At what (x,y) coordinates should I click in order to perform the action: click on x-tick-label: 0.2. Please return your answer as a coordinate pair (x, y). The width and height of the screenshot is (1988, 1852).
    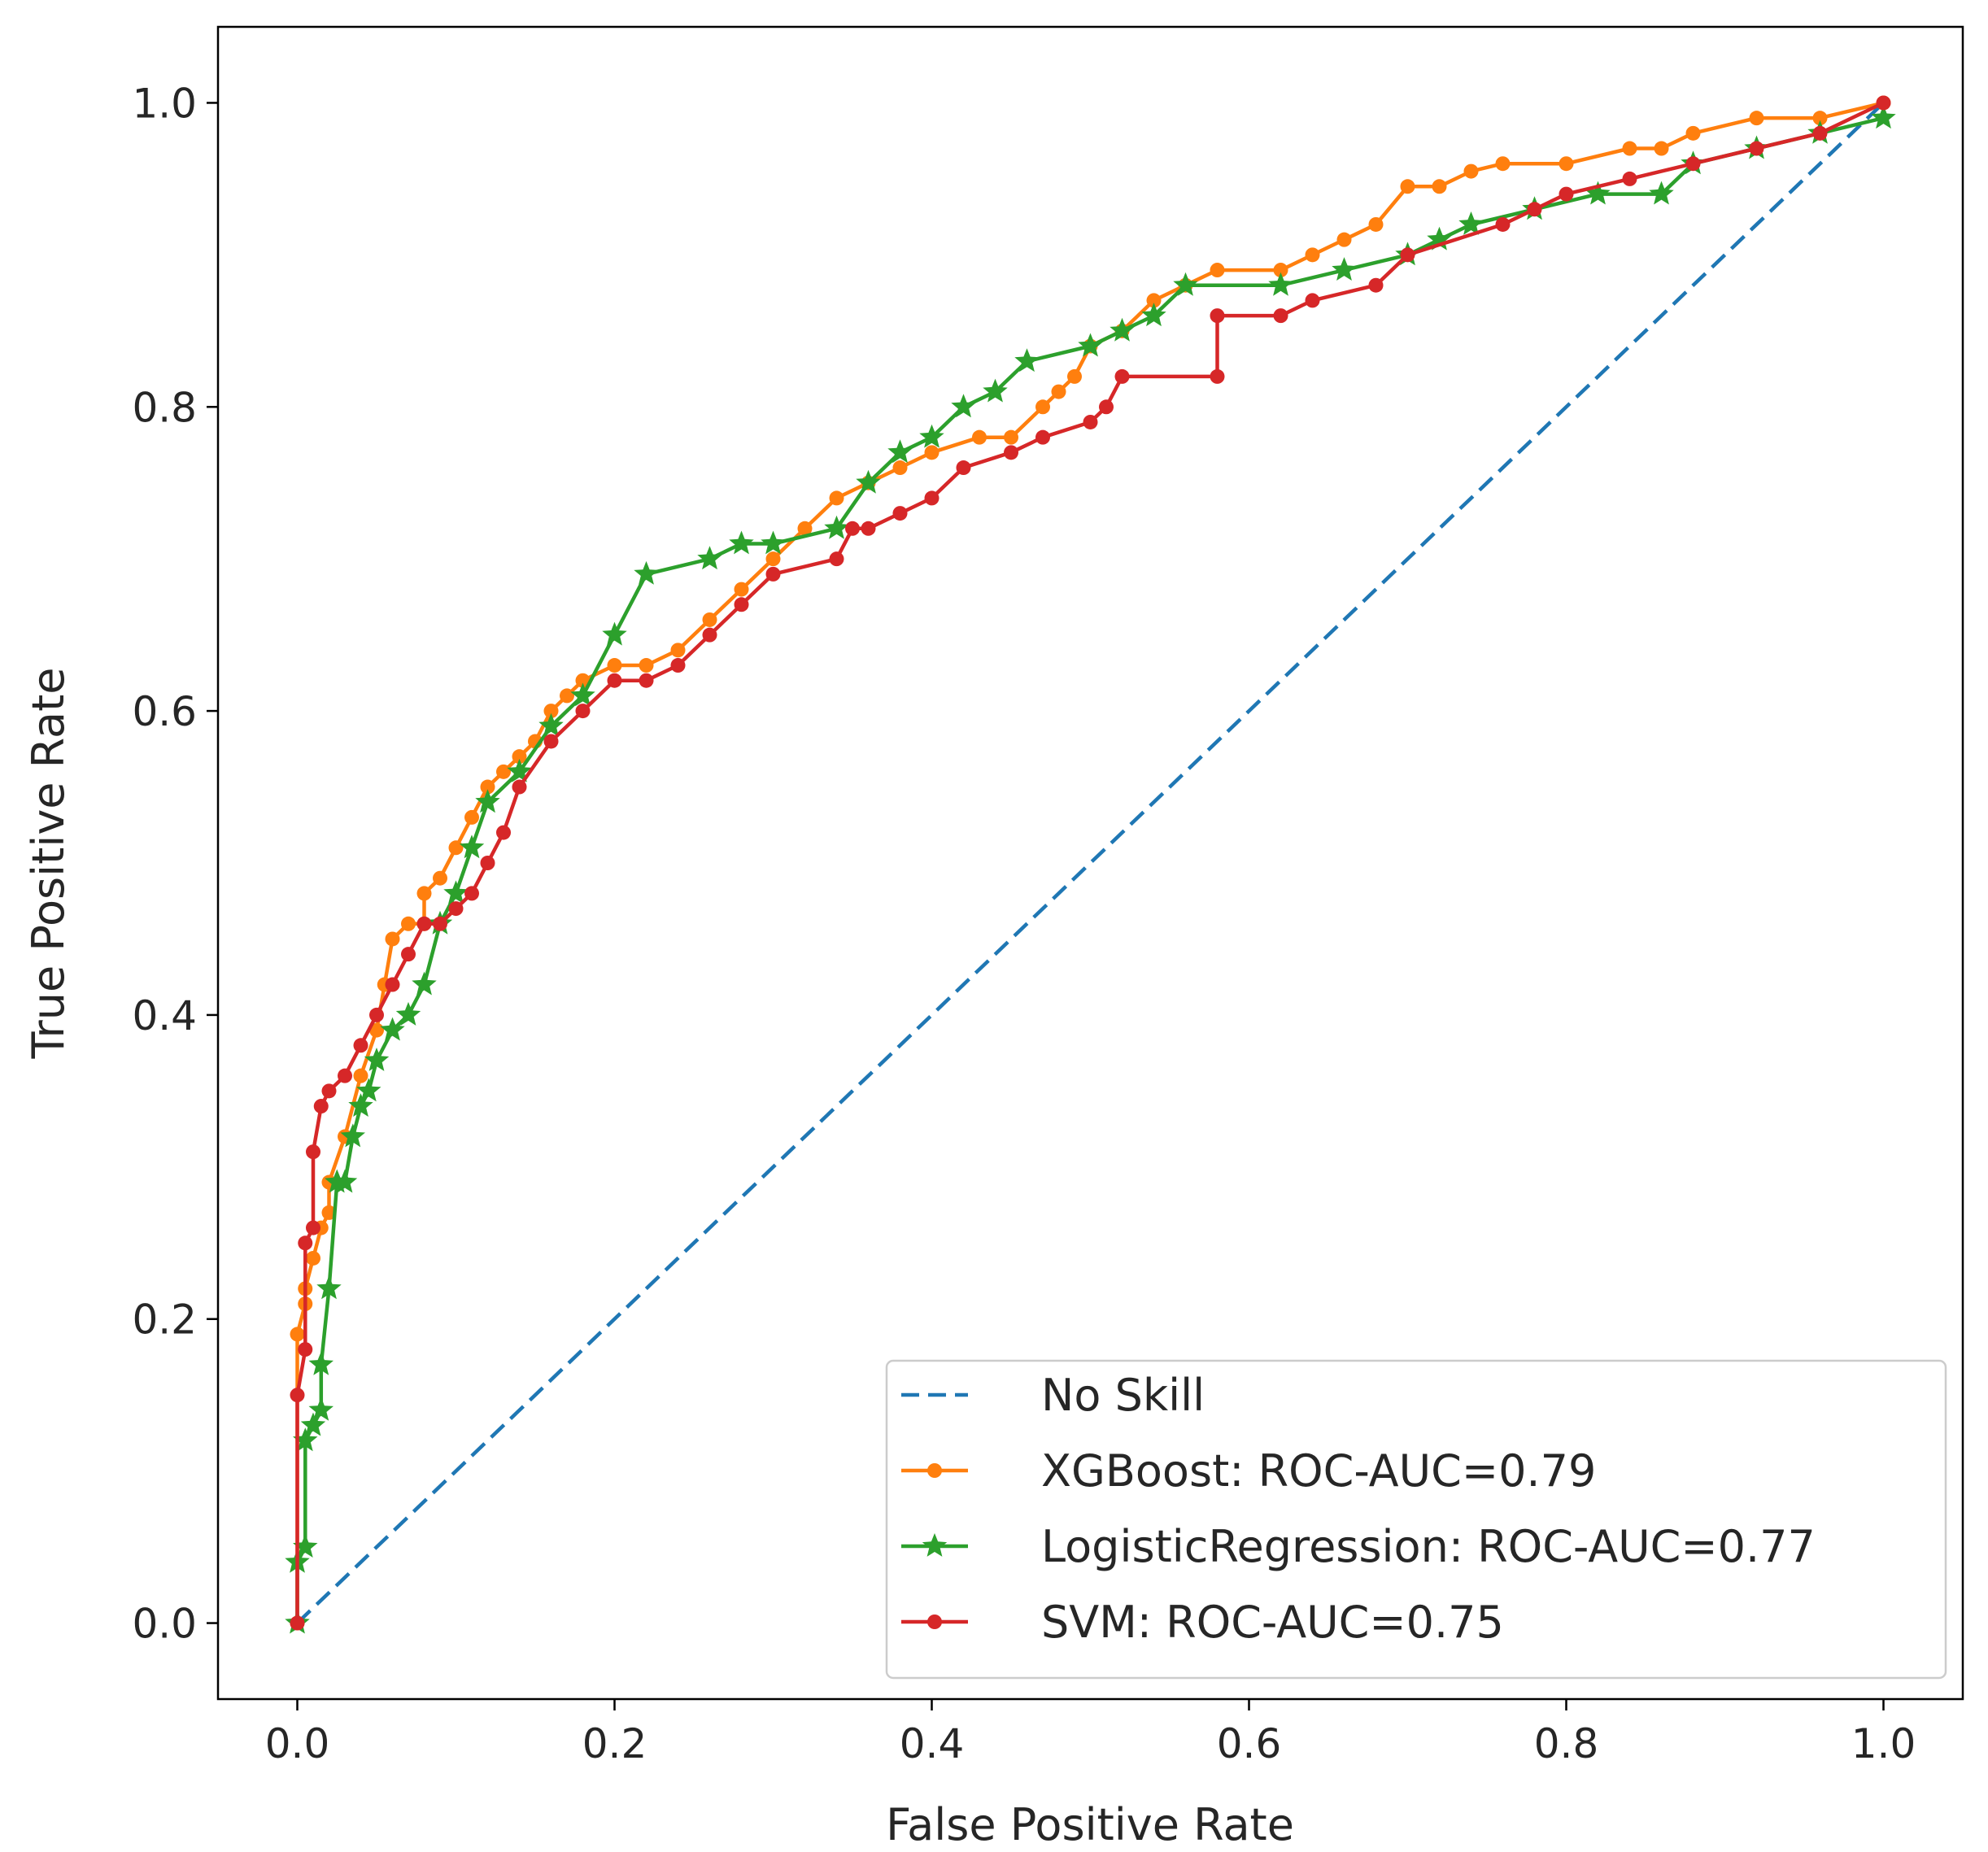
    Looking at the image, I should click on (614, 1743).